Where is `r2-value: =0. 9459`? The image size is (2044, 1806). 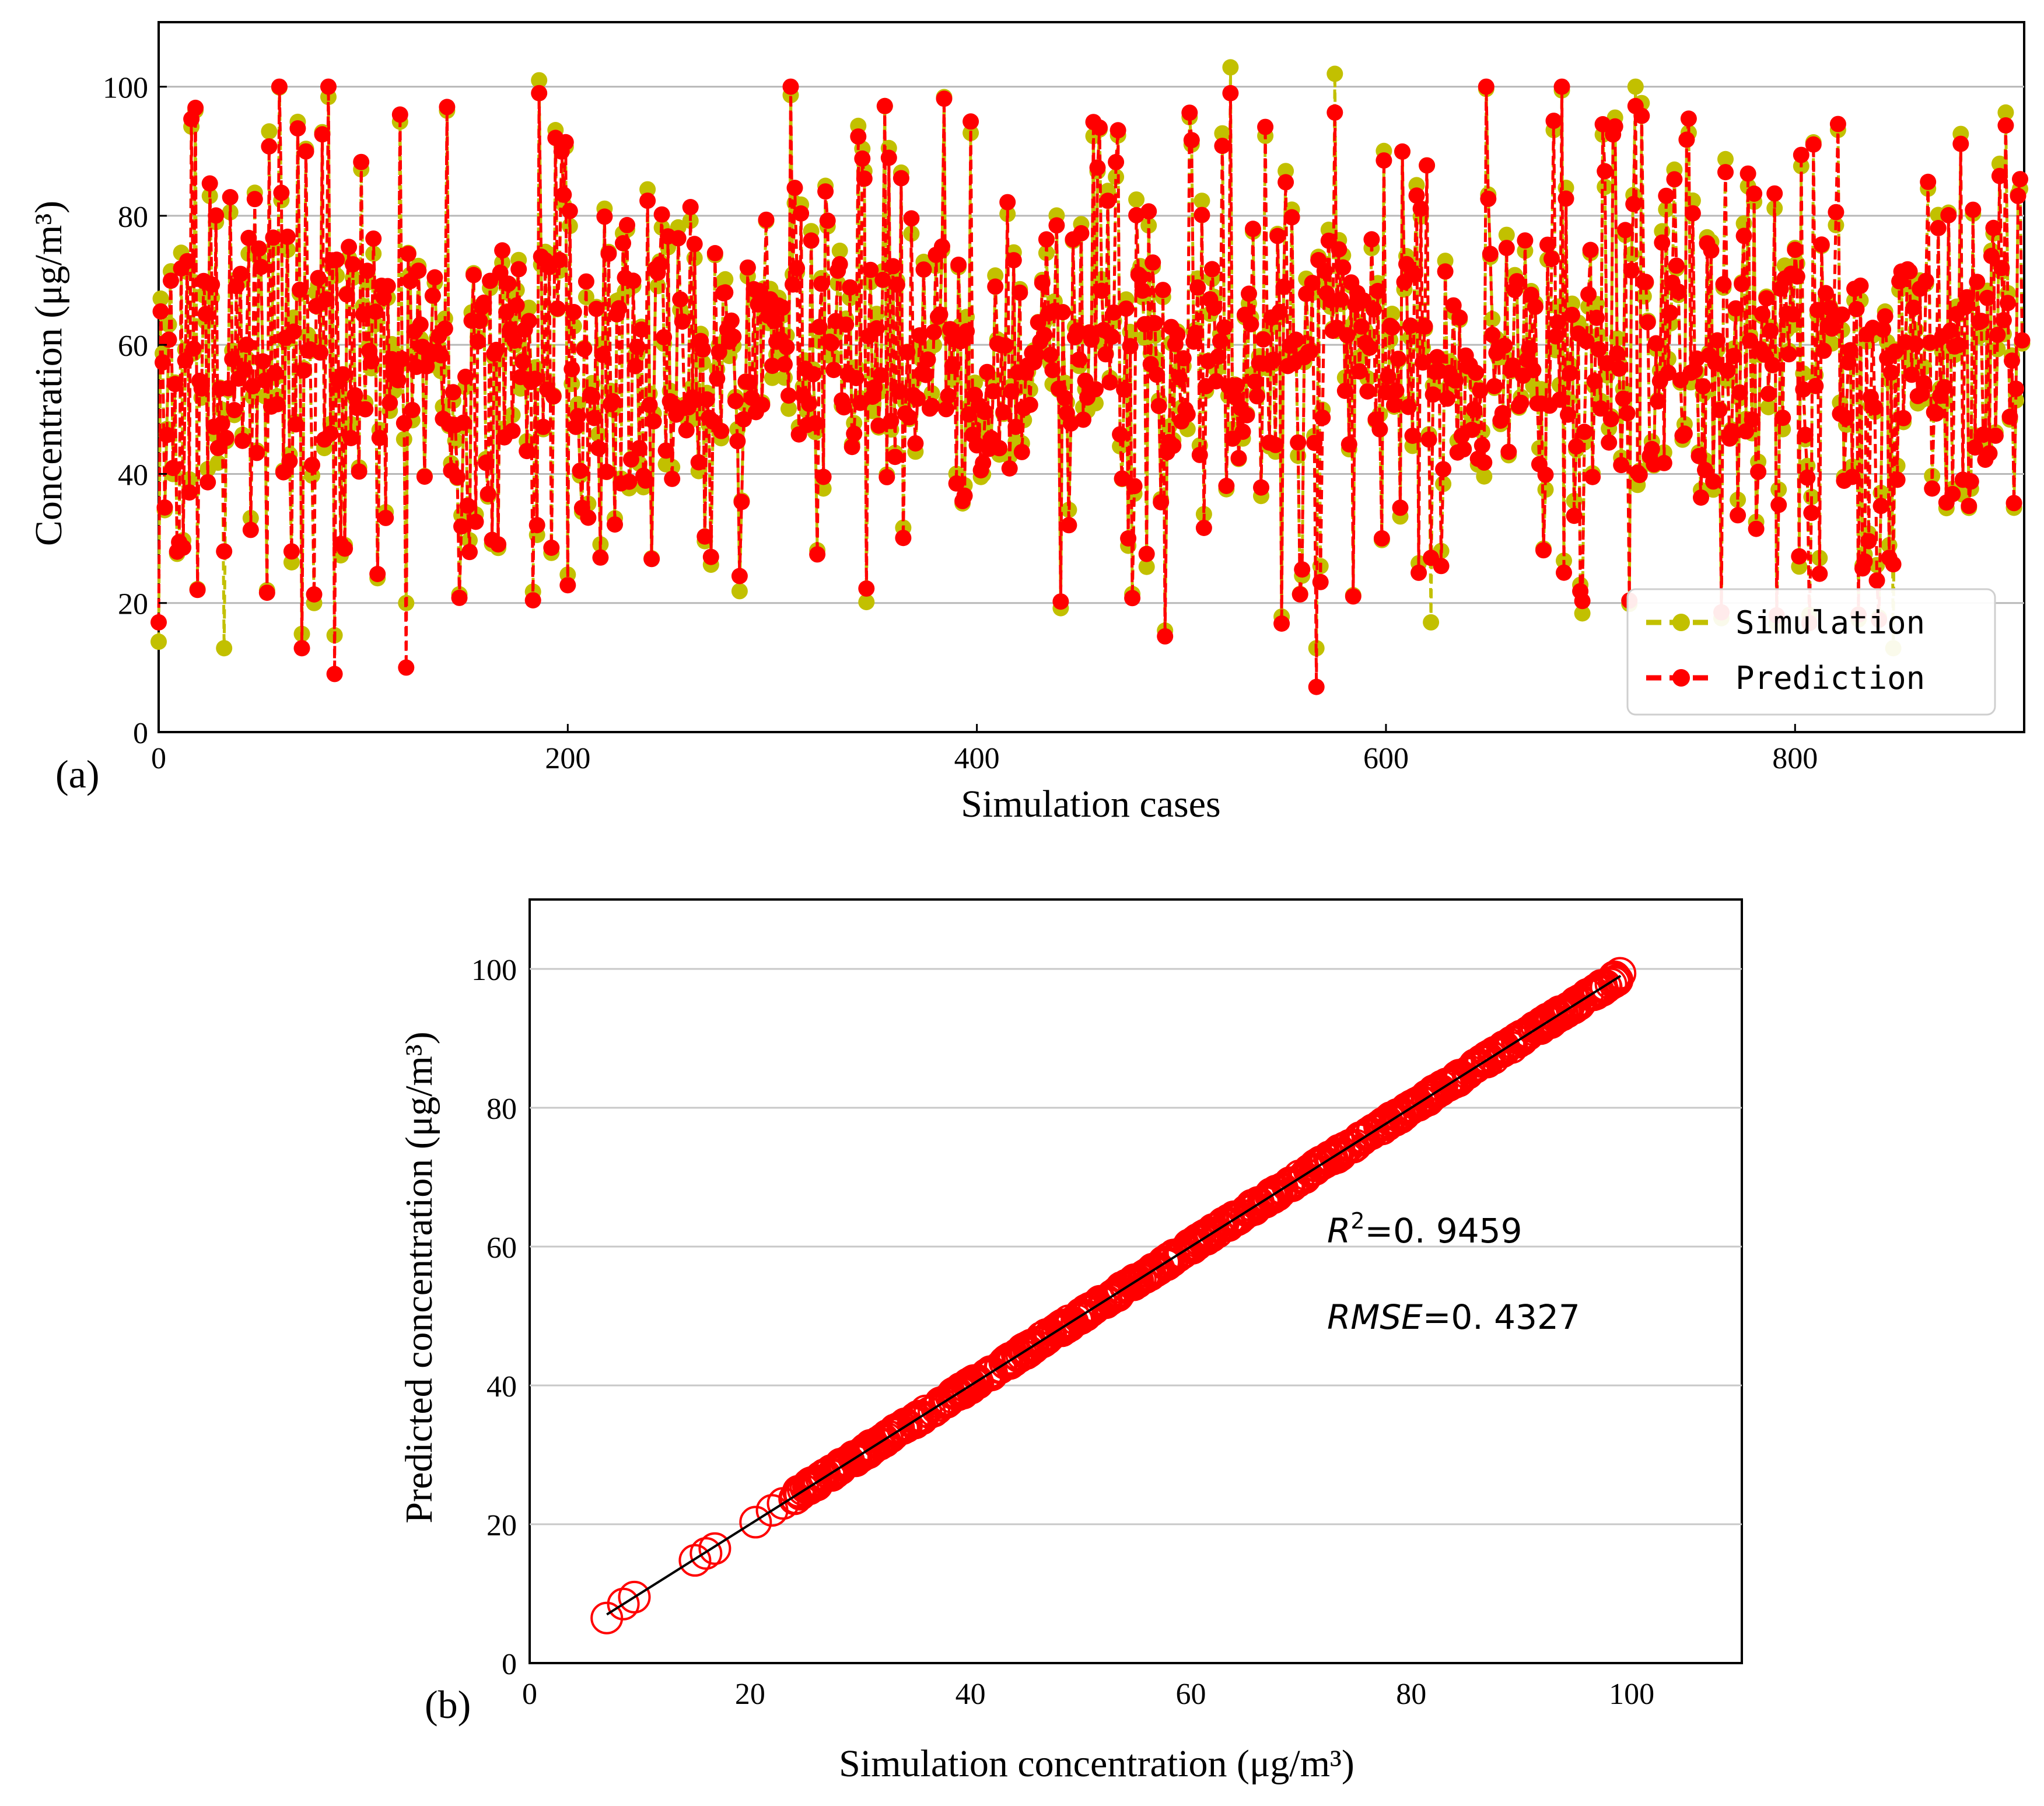
r2-value: =0. 9459 is located at coordinates (1443, 1231).